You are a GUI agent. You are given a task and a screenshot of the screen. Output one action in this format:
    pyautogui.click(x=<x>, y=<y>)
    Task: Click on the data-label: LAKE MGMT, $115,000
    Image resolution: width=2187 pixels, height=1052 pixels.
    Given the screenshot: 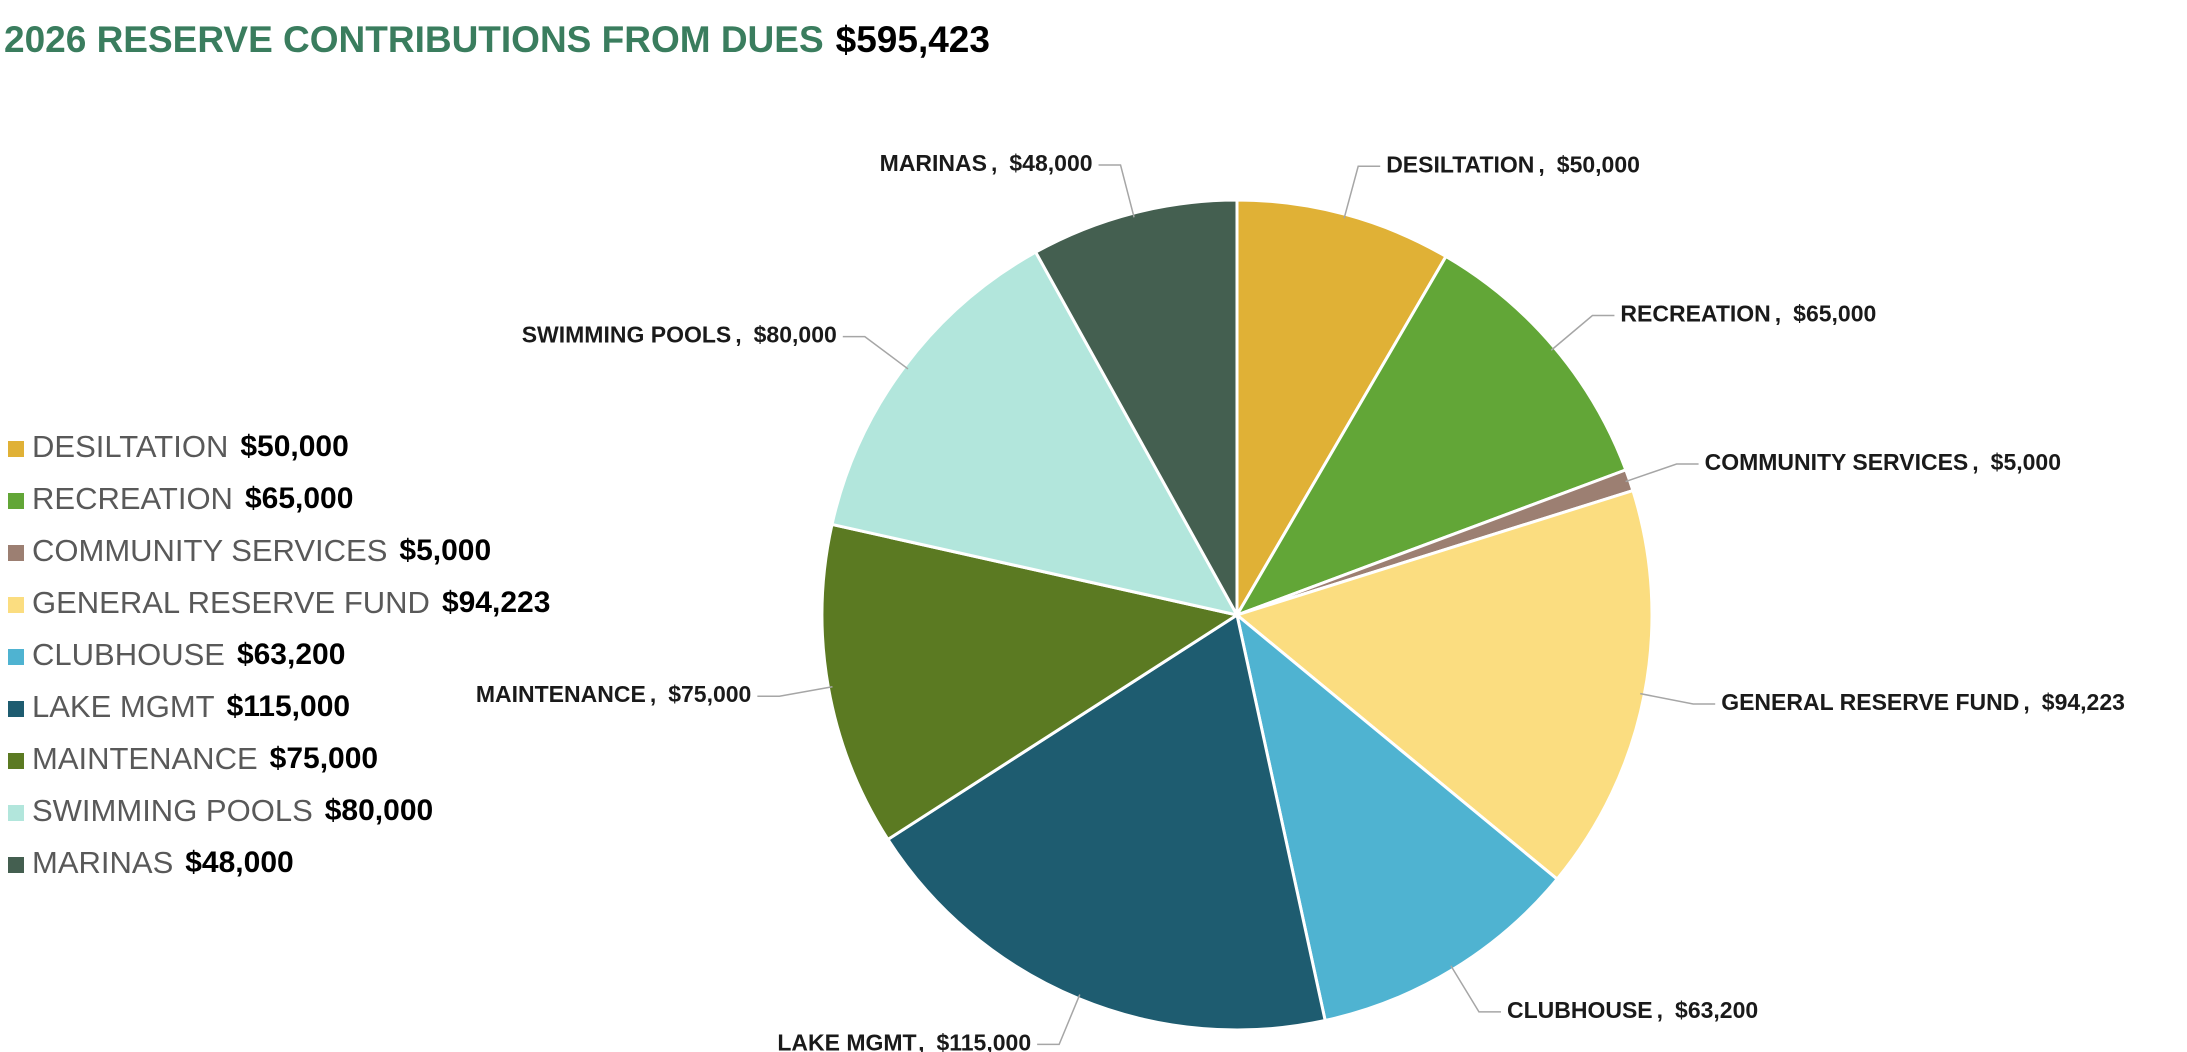 What is the action you would take?
    pyautogui.click(x=904, y=1041)
    